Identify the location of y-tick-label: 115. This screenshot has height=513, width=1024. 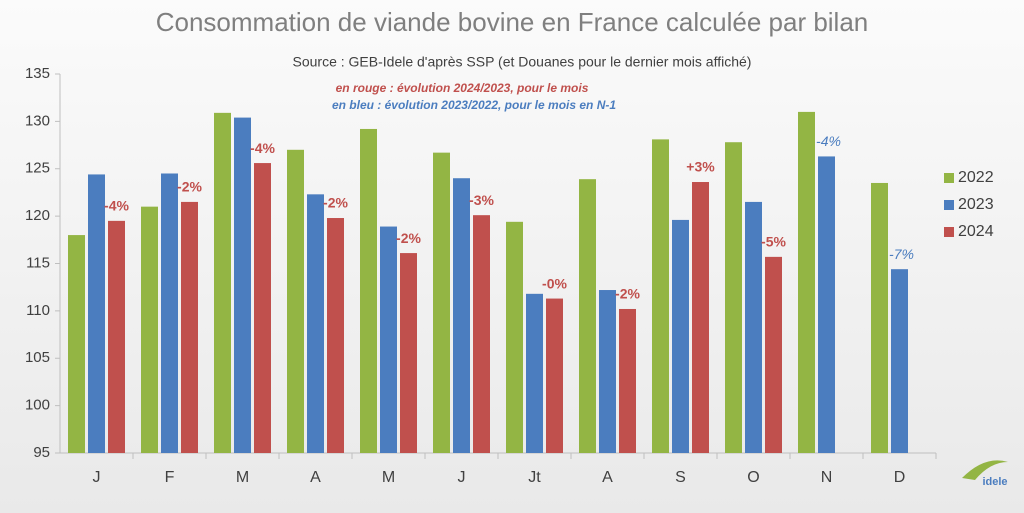
(38, 262).